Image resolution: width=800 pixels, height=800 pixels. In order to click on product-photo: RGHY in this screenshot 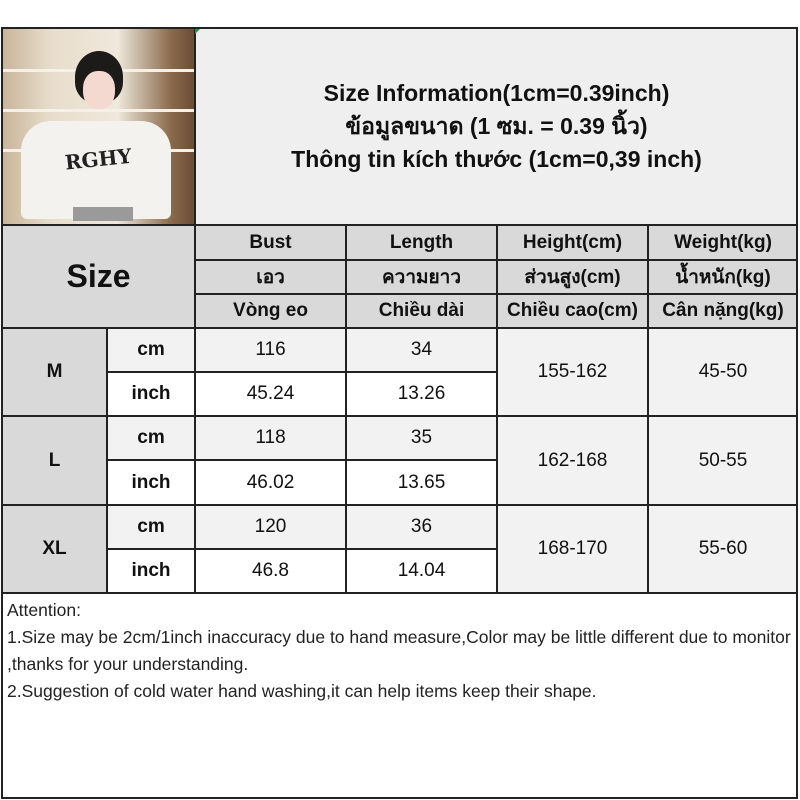, I will do `click(98, 126)`.